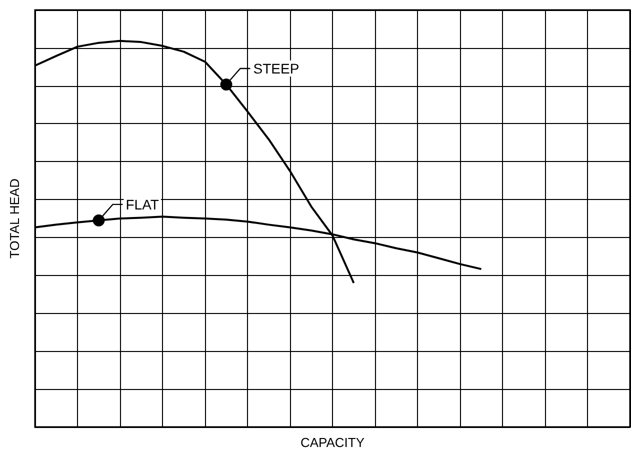 This screenshot has width=631, height=454. What do you see at coordinates (14, 218) in the screenshot?
I see `y-axis-title: TOTAL HEAD` at bounding box center [14, 218].